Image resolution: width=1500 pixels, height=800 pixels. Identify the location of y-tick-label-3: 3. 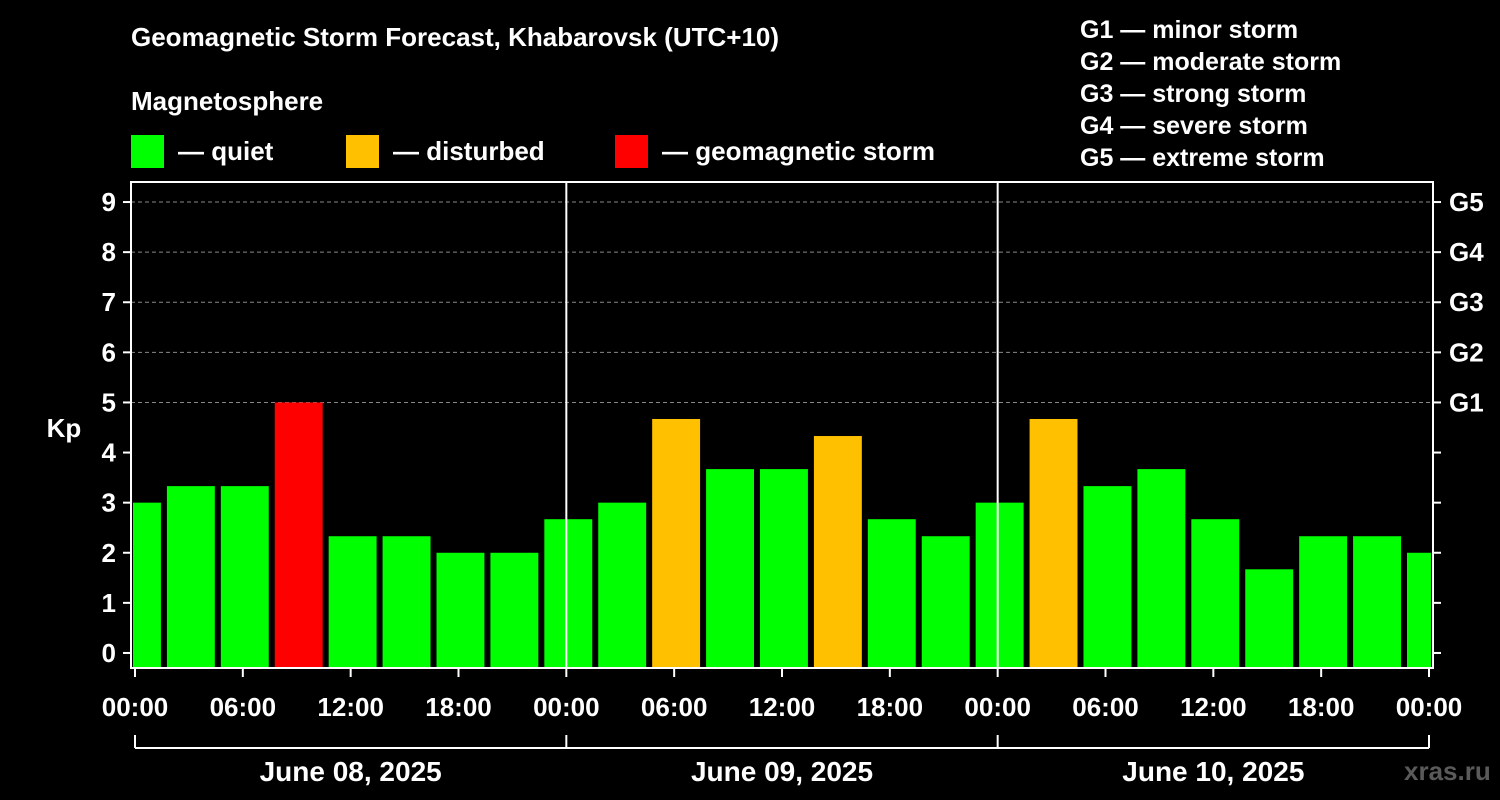
(109, 503).